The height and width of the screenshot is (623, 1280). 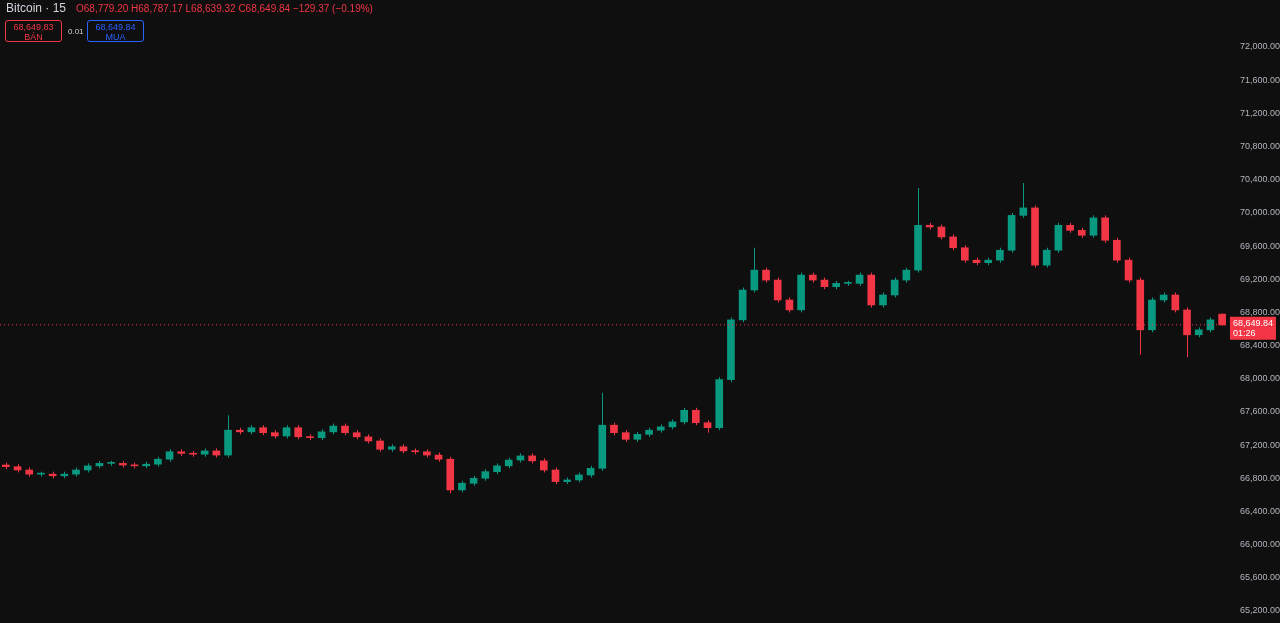 What do you see at coordinates (76, 31) in the screenshot?
I see `text: 0.01` at bounding box center [76, 31].